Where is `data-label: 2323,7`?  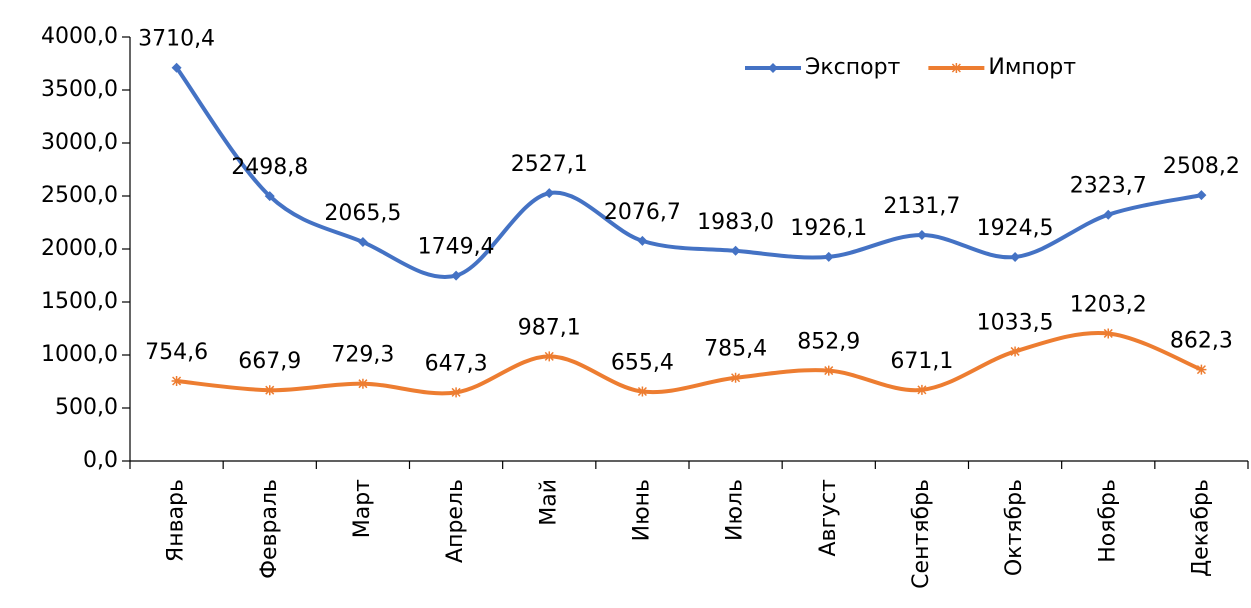
data-label: 2323,7 is located at coordinates (1108, 186).